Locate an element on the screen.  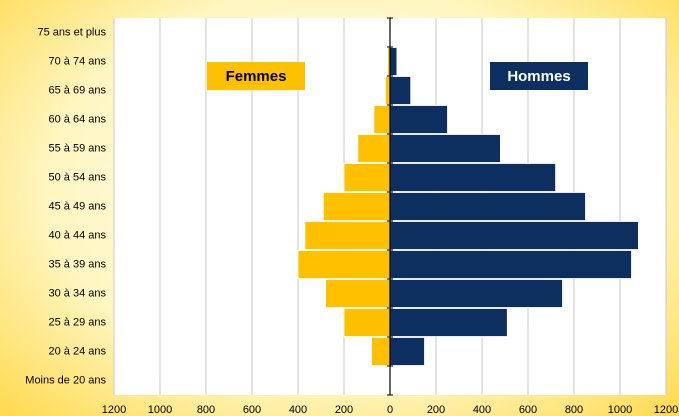
y-tick-label: 70 à 74 ans is located at coordinates (78, 61).